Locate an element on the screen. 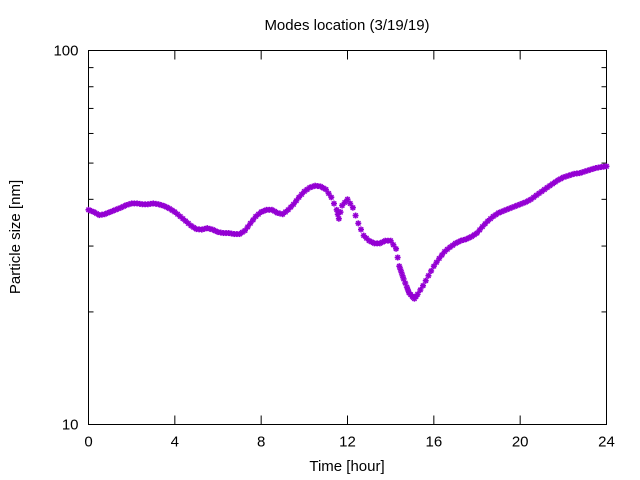  x-tick-label: 0 is located at coordinates (88, 442).